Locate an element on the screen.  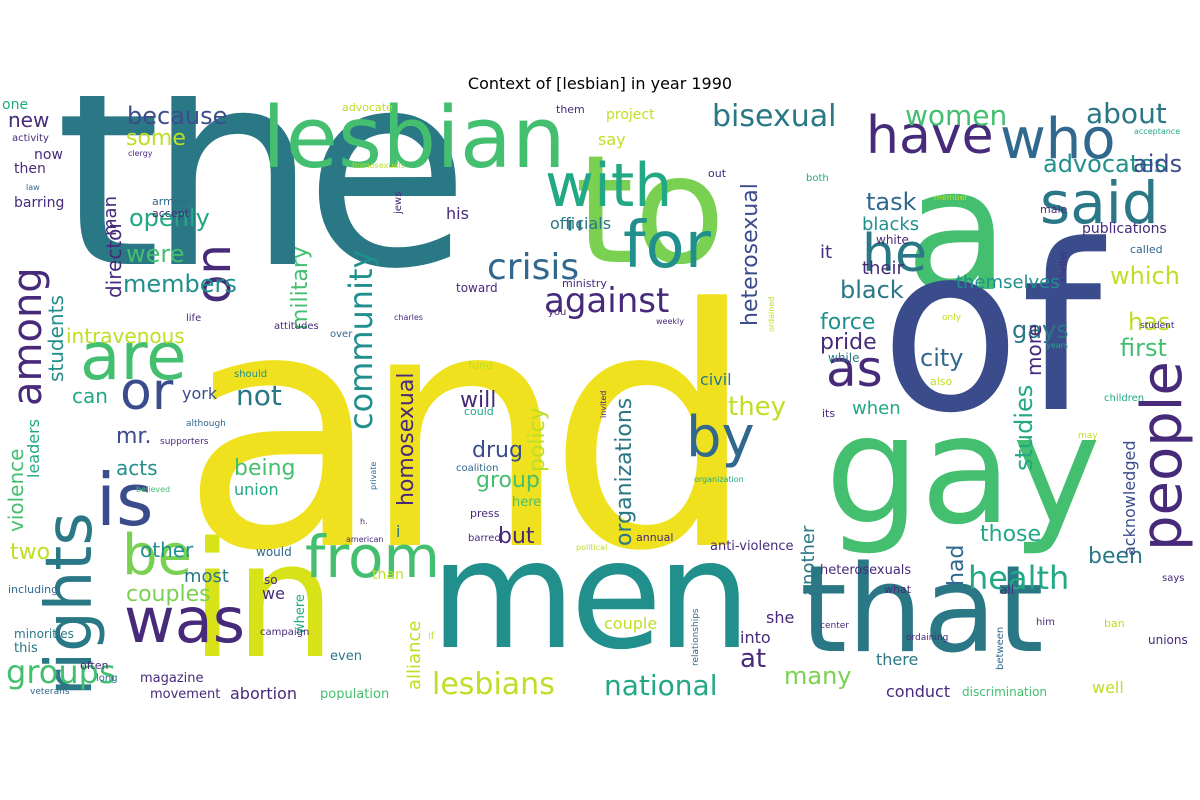
word: about is located at coordinates (1126, 113).